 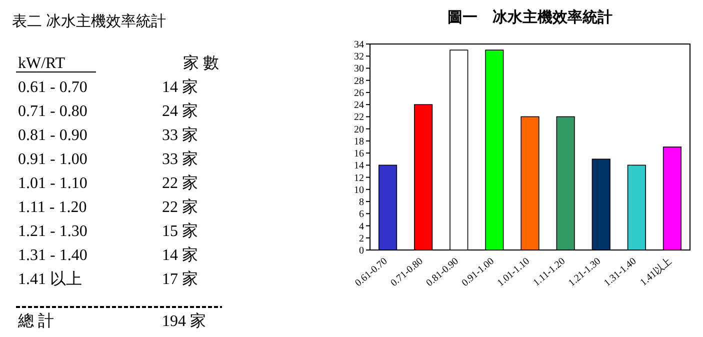 What do you see at coordinates (359, 69) in the screenshot?
I see `y-tick-label: 30` at bounding box center [359, 69].